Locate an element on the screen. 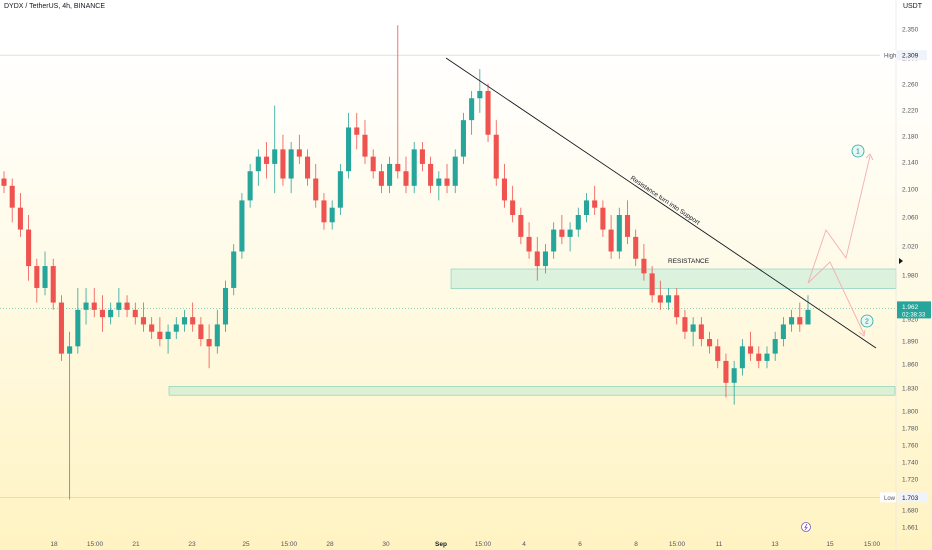 This screenshot has width=932, height=550. y-tick-label: 1.890 is located at coordinates (910, 342).